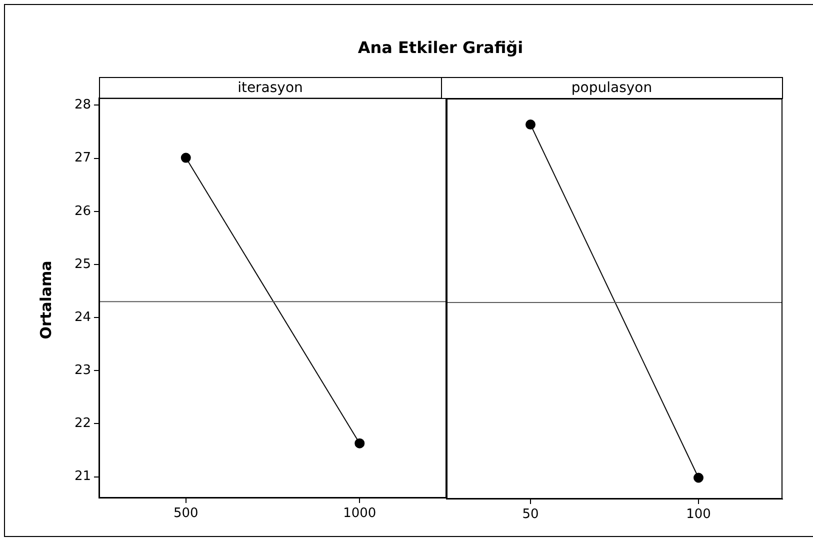 This screenshot has height=542, width=813. Describe the element at coordinates (82, 158) in the screenshot. I see `y-tick-label: 27` at that location.